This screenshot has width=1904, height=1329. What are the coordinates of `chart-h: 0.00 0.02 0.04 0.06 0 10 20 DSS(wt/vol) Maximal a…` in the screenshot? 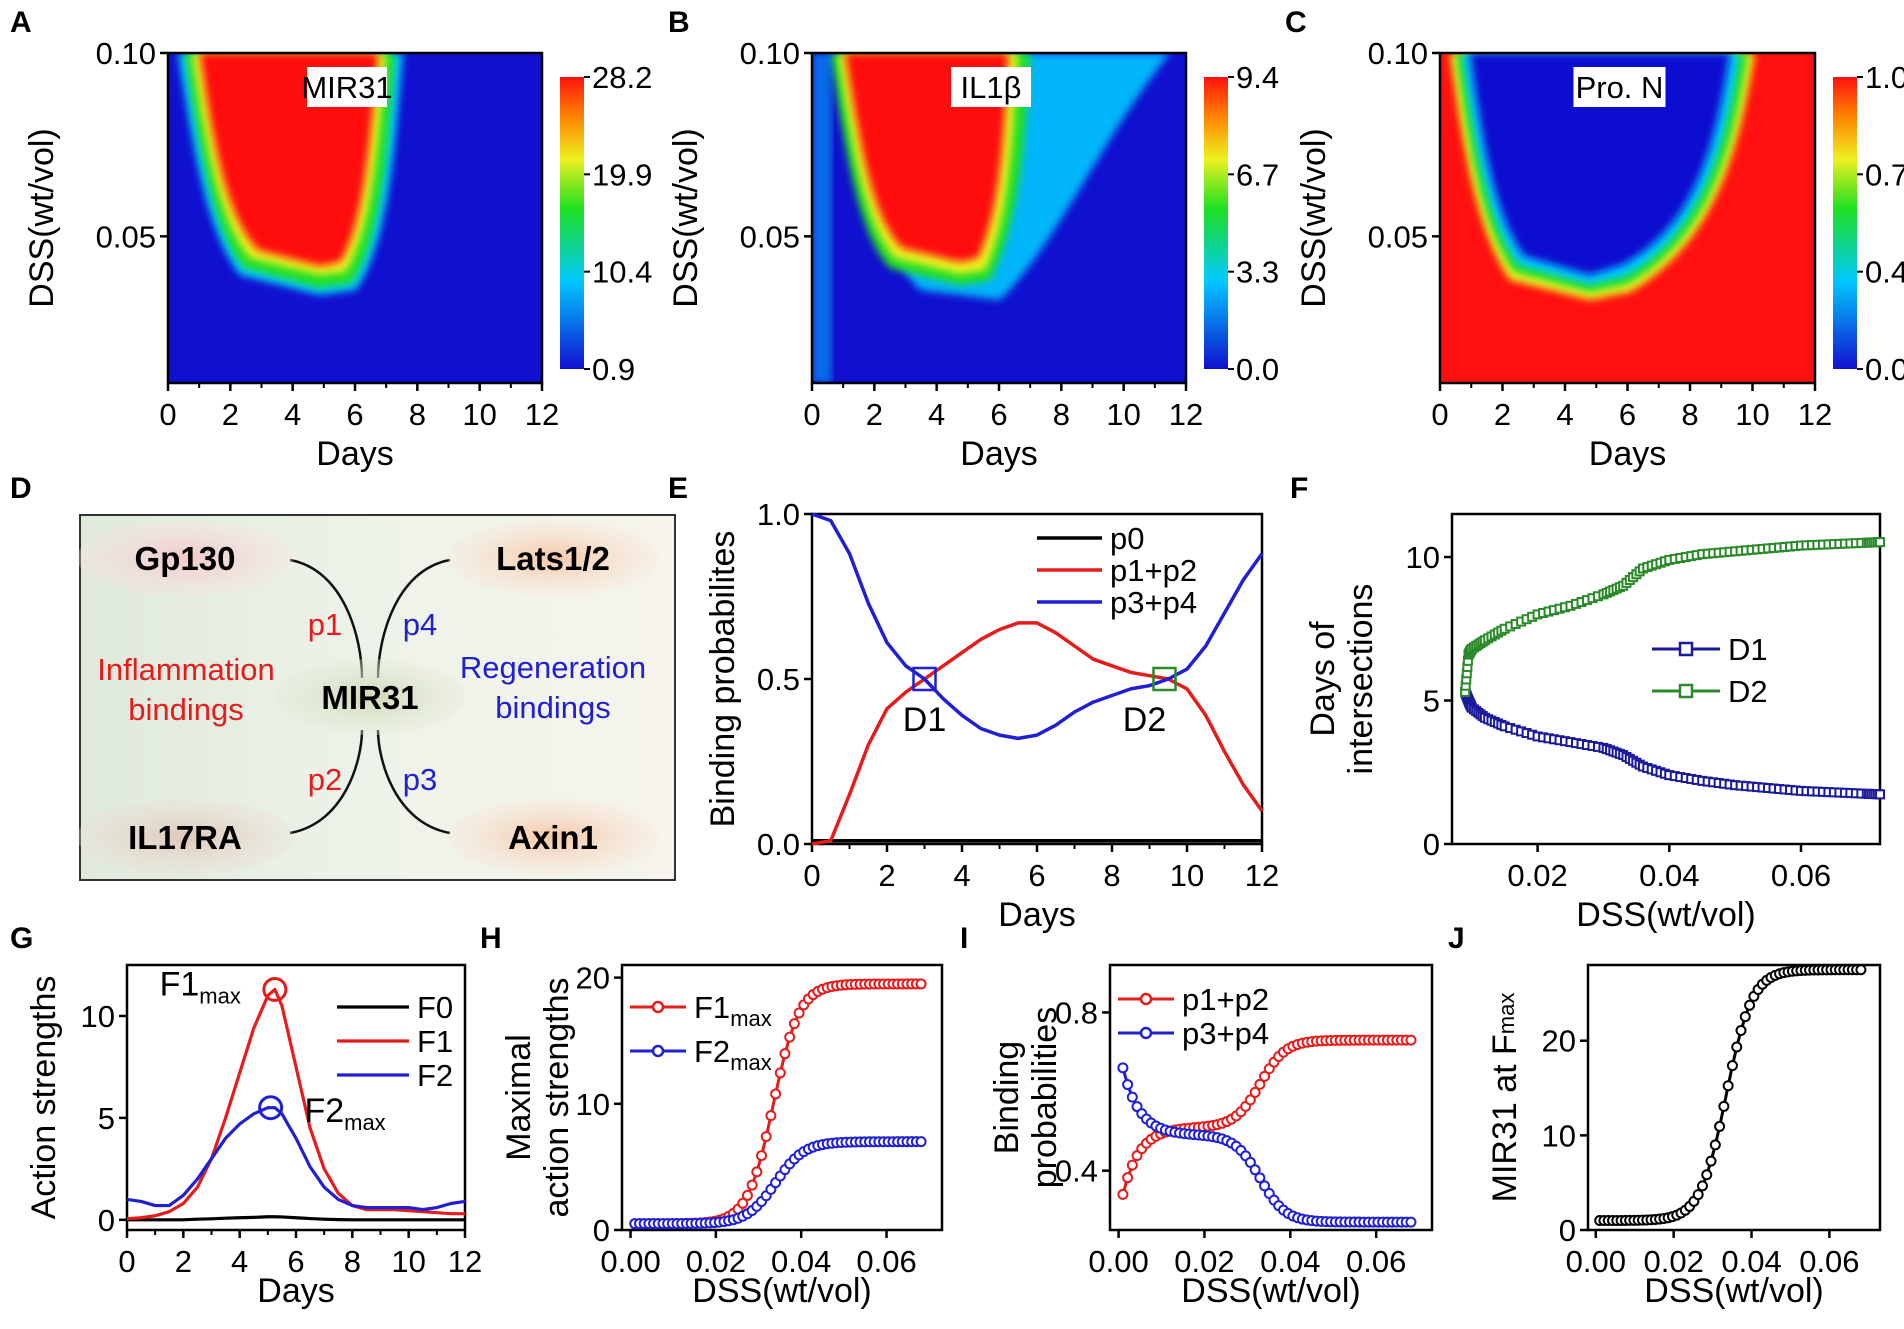 It's located at (722, 1135).